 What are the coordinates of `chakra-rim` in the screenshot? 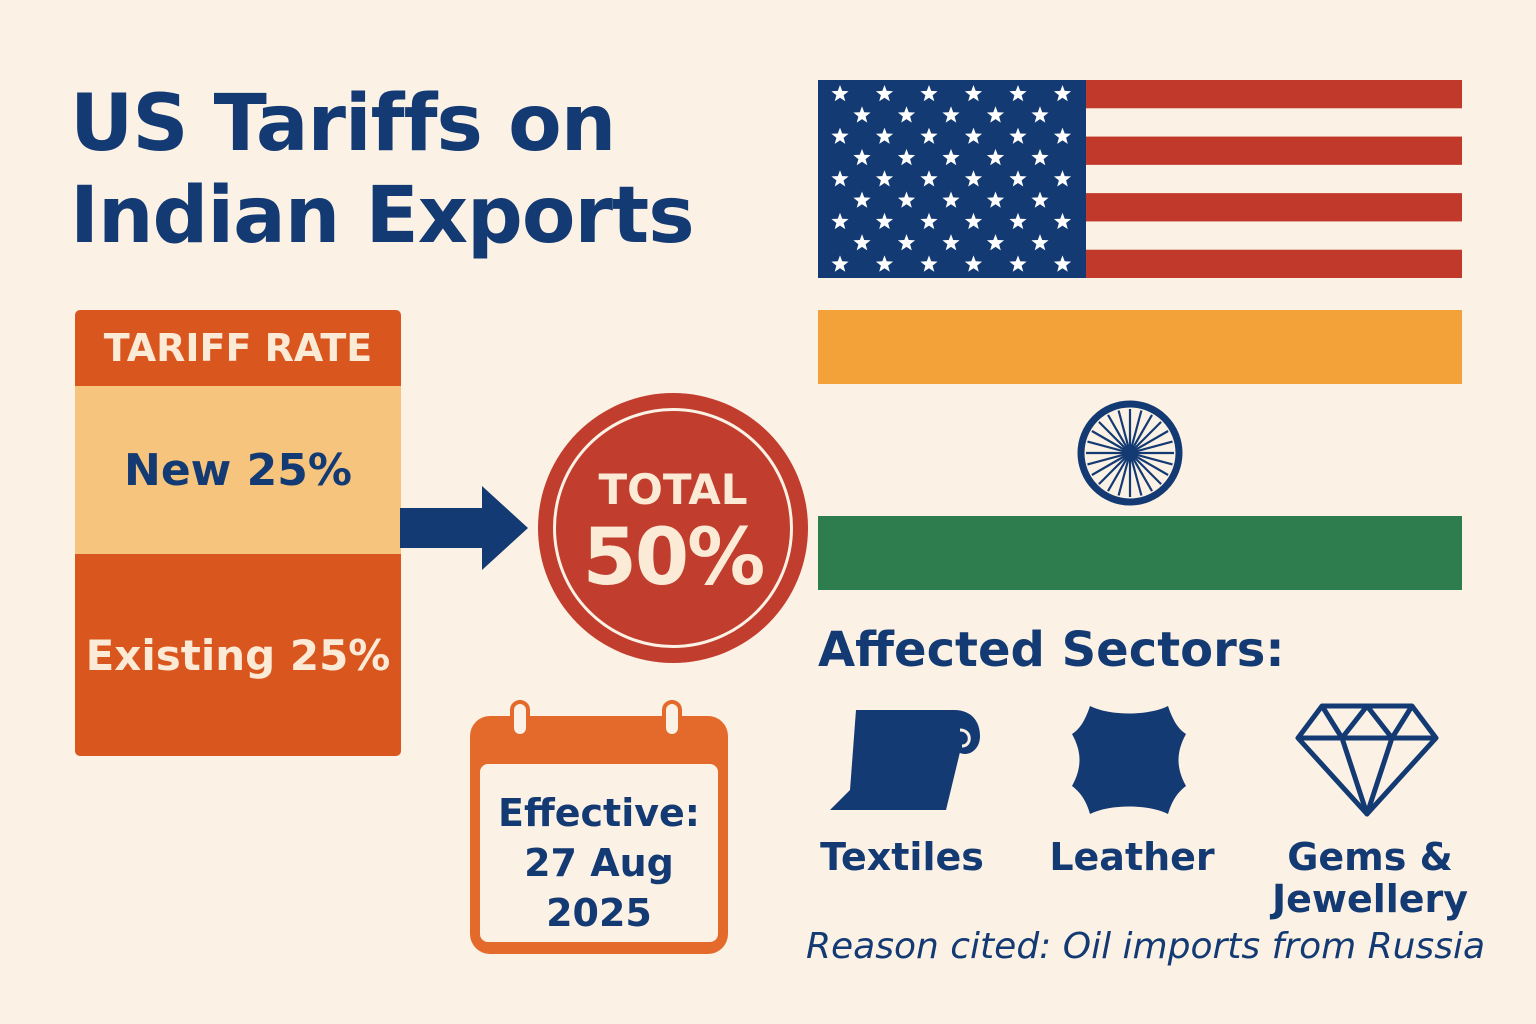 It's located at (1130, 453).